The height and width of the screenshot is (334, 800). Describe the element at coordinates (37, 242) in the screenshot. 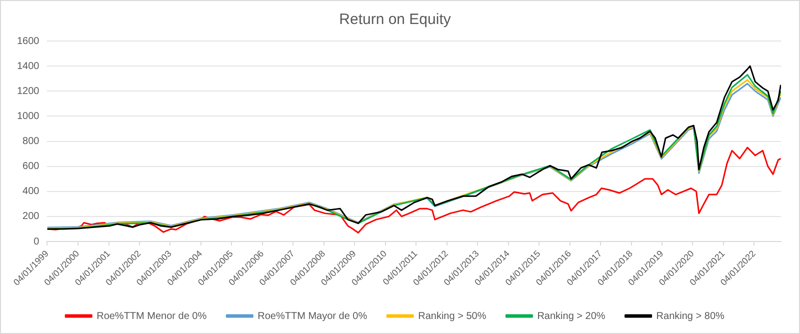

I see `y-tick-label: 0` at that location.